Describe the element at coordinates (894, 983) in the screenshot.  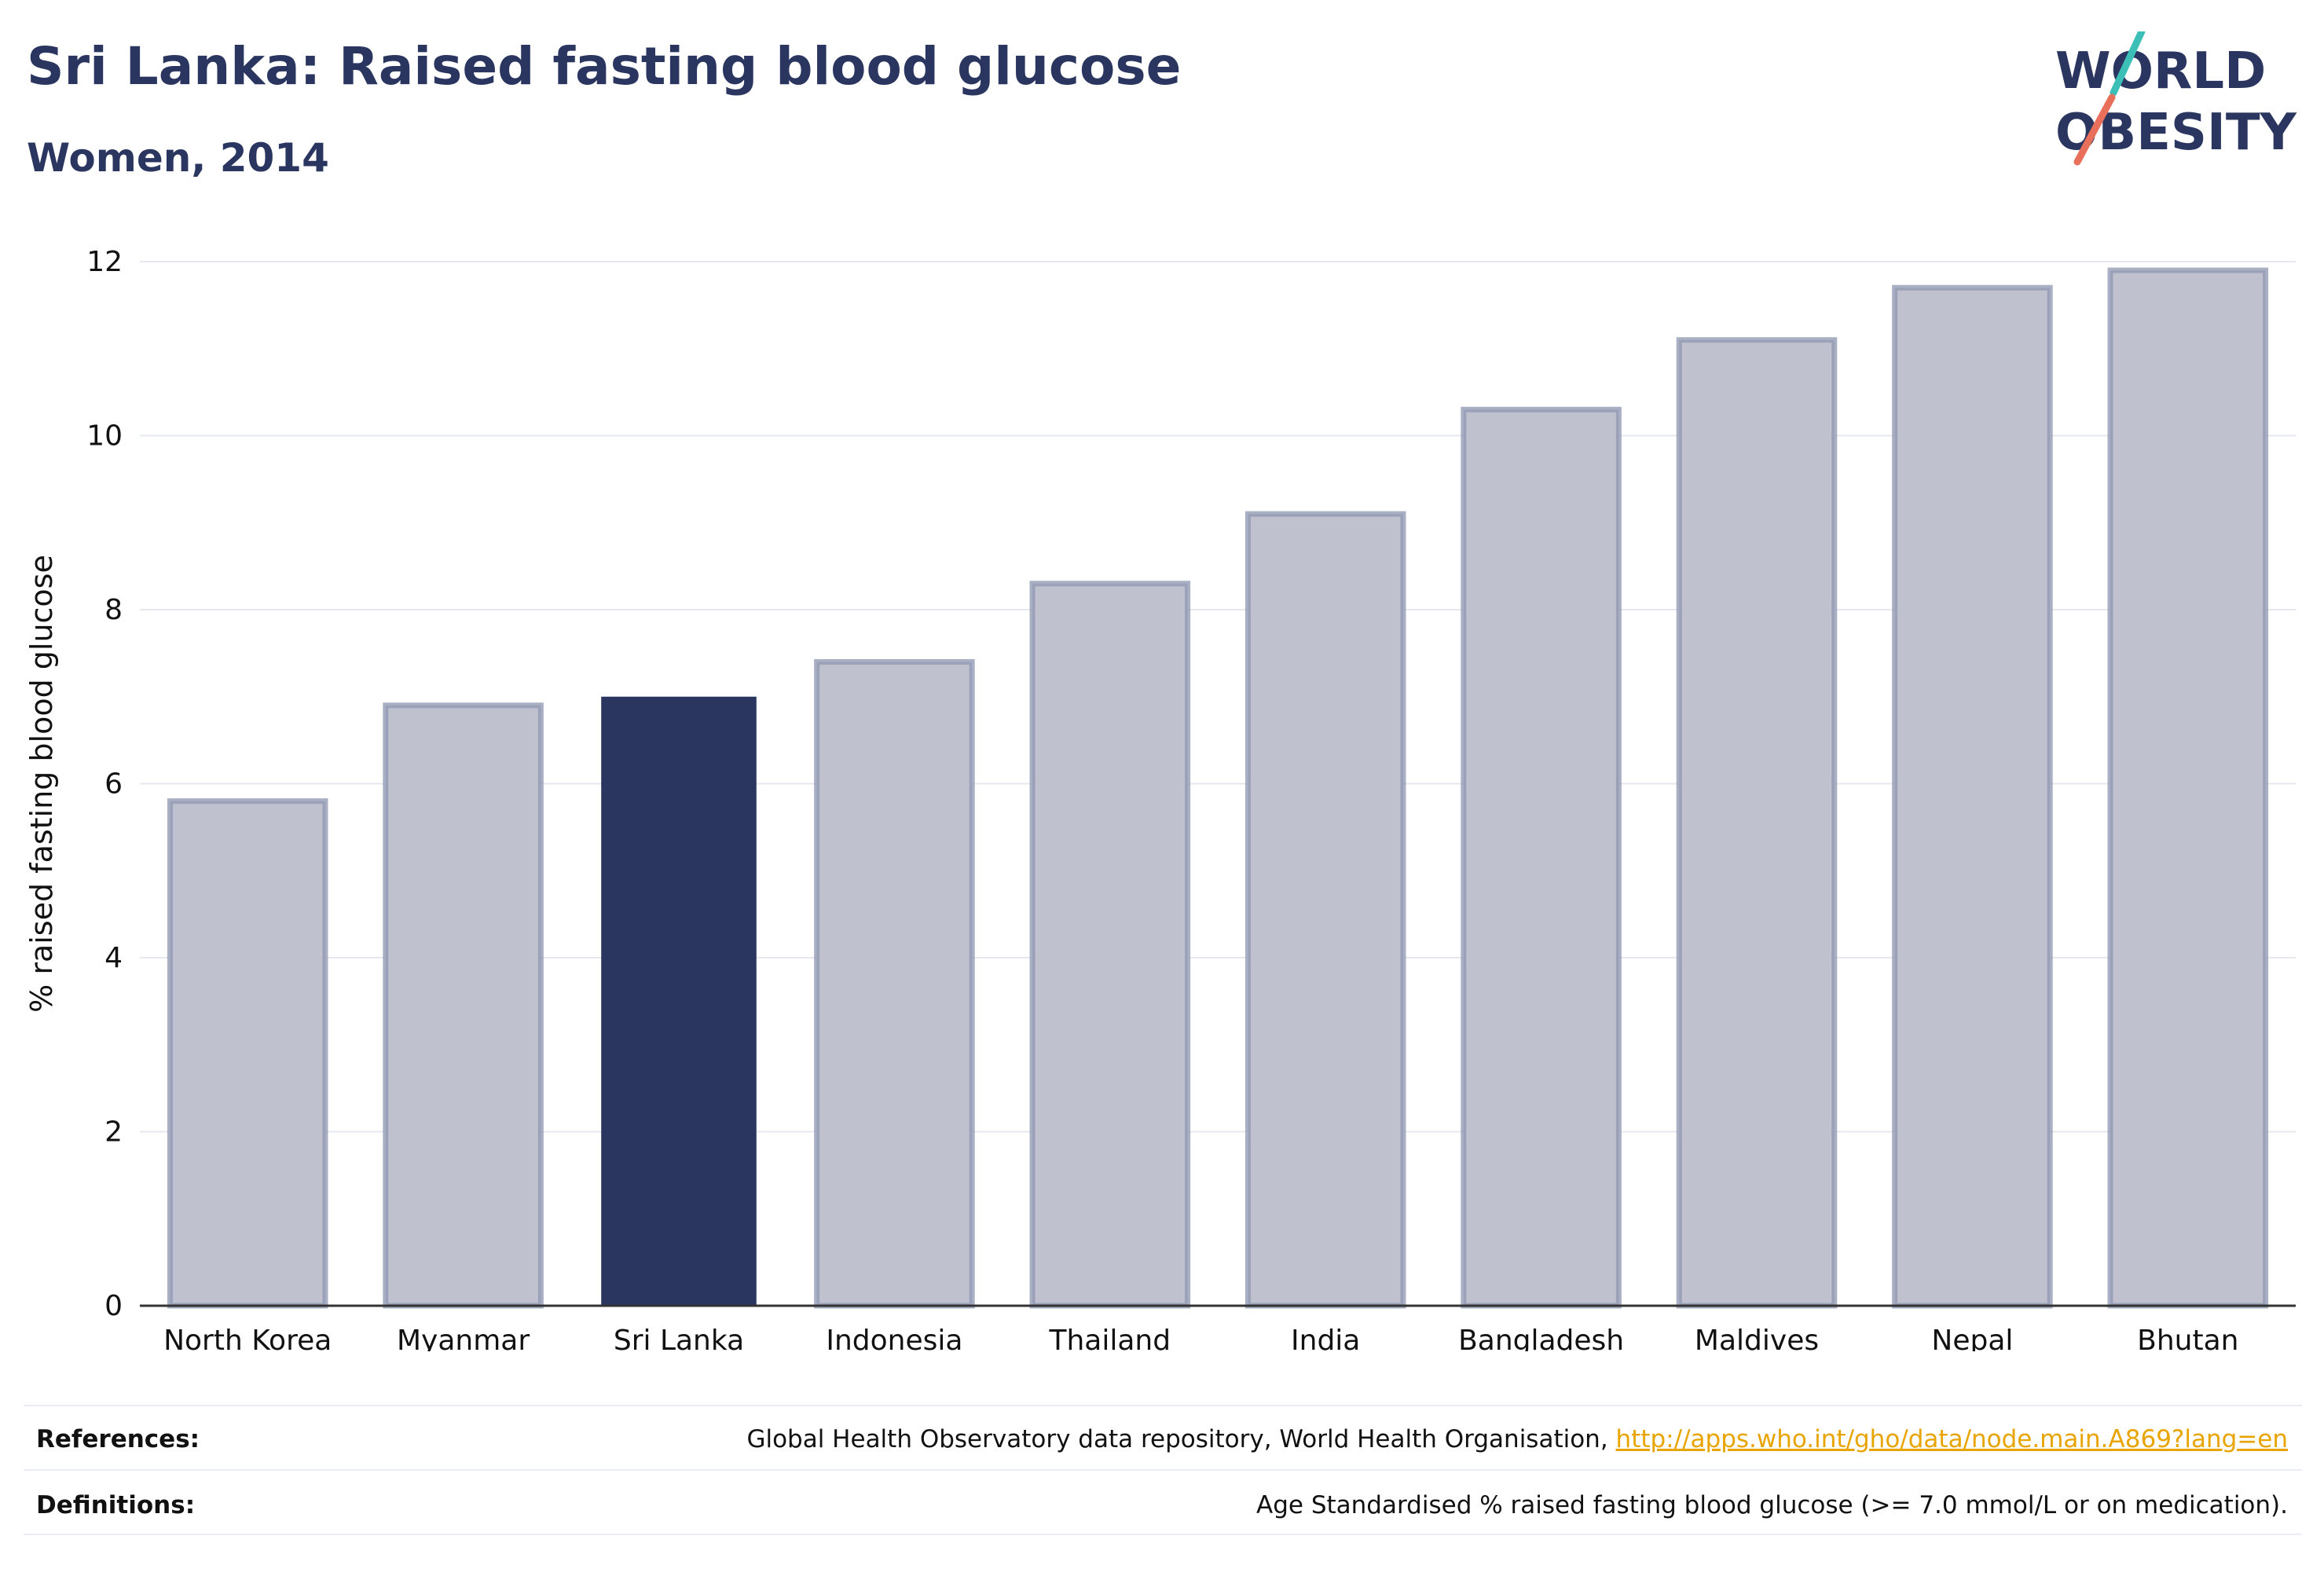
I see `bar-indonesia` at that location.